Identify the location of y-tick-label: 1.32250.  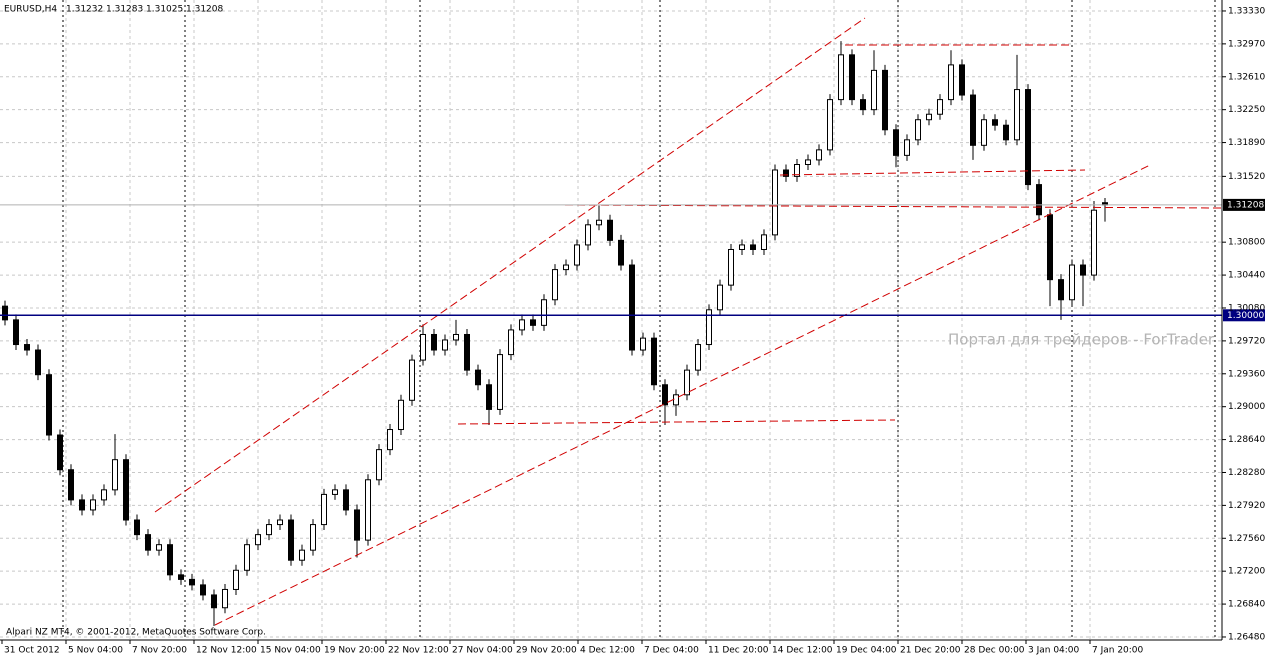
(1246, 110).